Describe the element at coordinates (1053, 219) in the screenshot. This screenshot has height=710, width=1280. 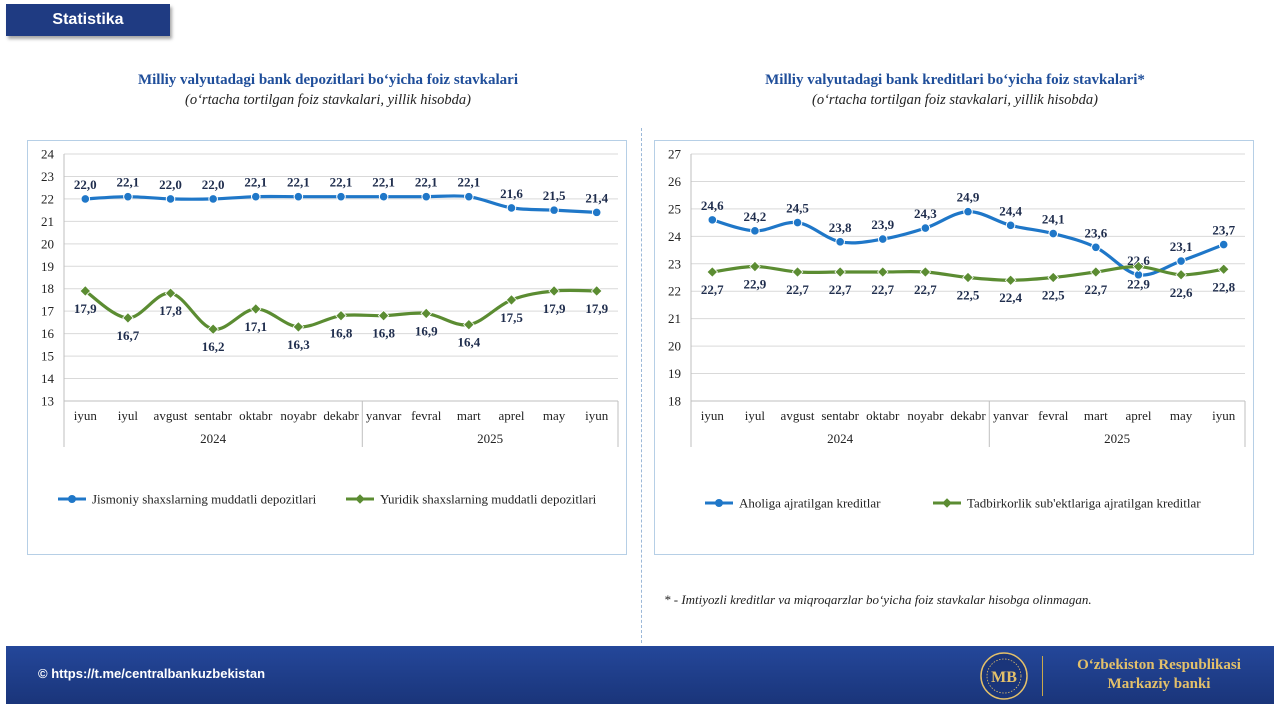
I see `data-label: 24,1` at that location.